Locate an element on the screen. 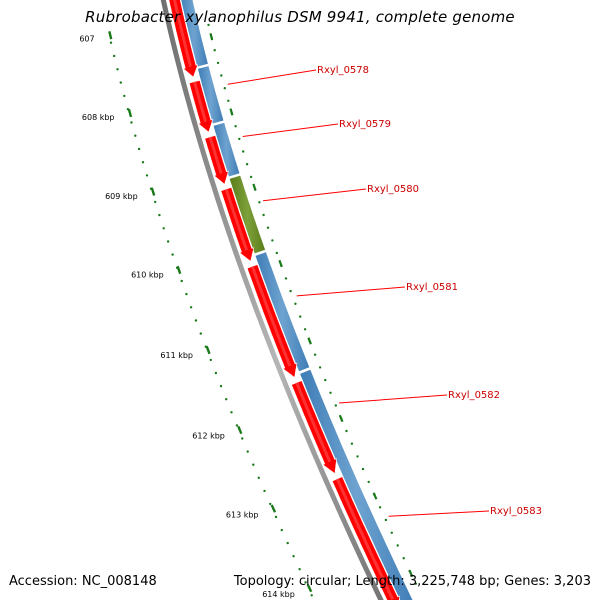 Image resolution: width=600 pixels, height=600 pixels. scale-label: 611 kbp is located at coordinates (176, 355).